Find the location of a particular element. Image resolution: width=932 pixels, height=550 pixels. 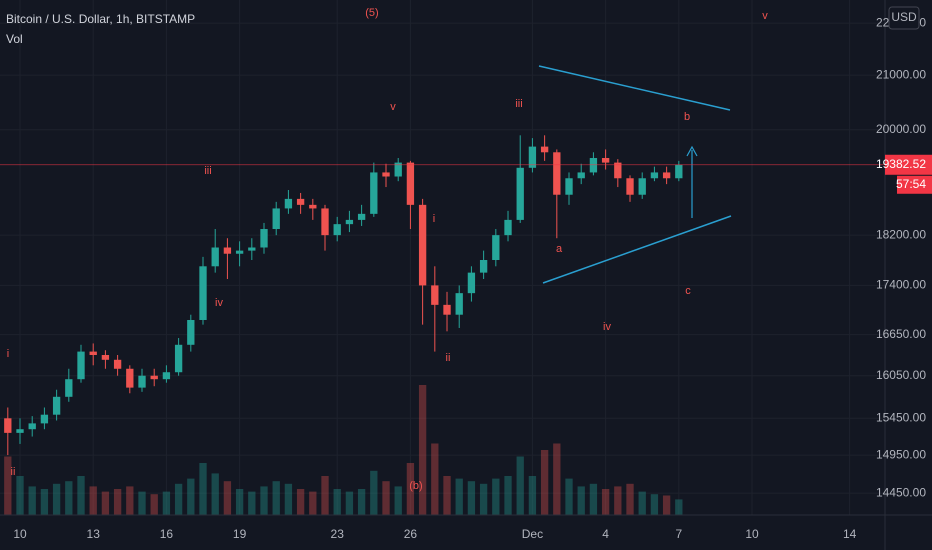

y-tick-label: 17400.00 is located at coordinates (901, 285).